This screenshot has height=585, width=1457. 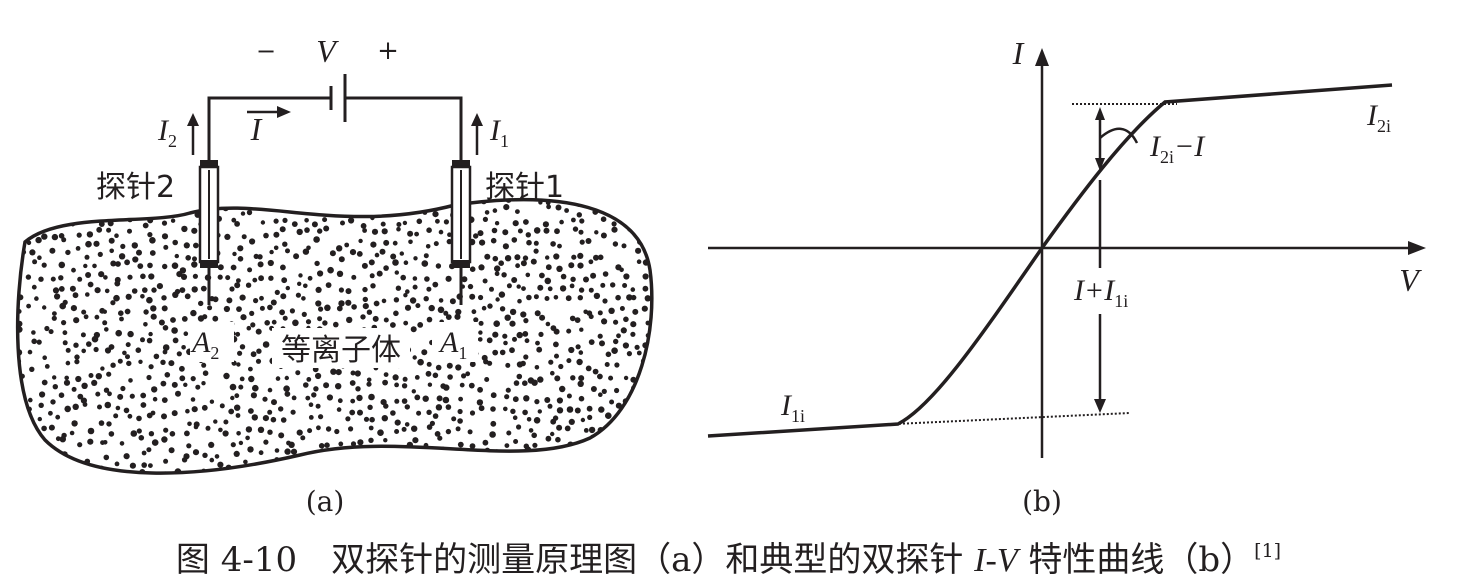 I want to click on current2-arrow-icon, so click(x=193, y=134).